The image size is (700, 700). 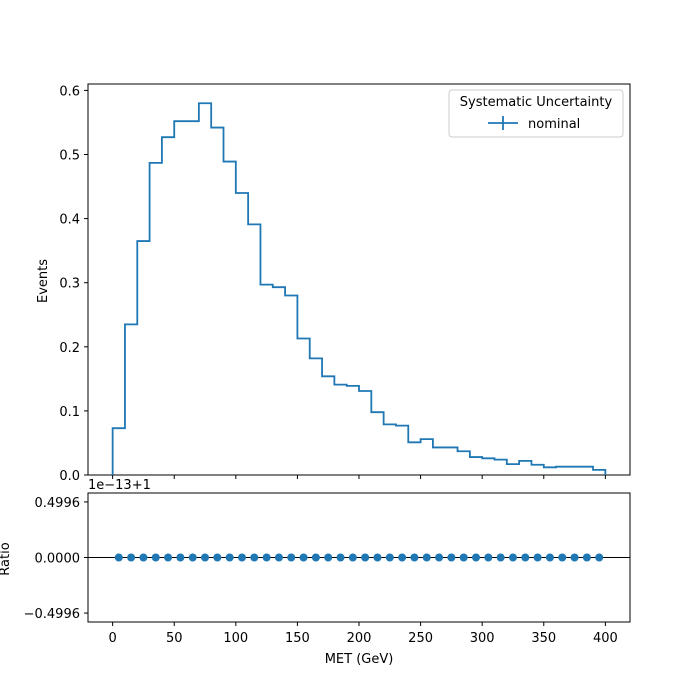 I want to click on legend-box, so click(x=536, y=113).